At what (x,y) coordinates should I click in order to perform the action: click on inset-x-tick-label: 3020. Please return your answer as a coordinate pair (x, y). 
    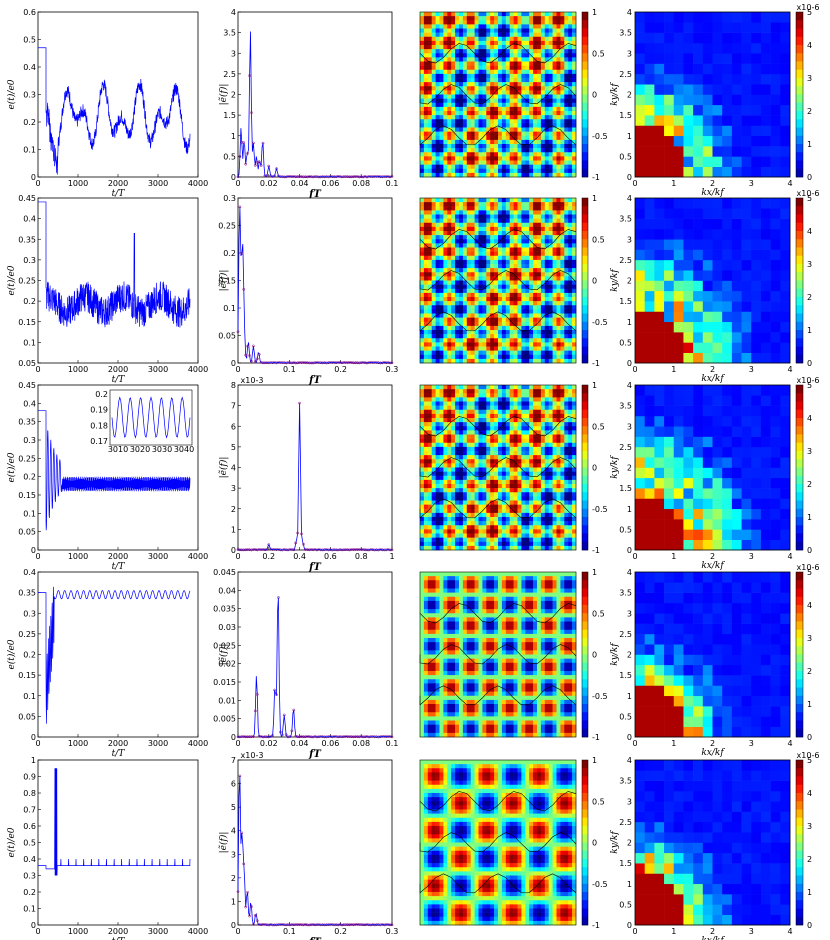
    Looking at the image, I should click on (140, 449).